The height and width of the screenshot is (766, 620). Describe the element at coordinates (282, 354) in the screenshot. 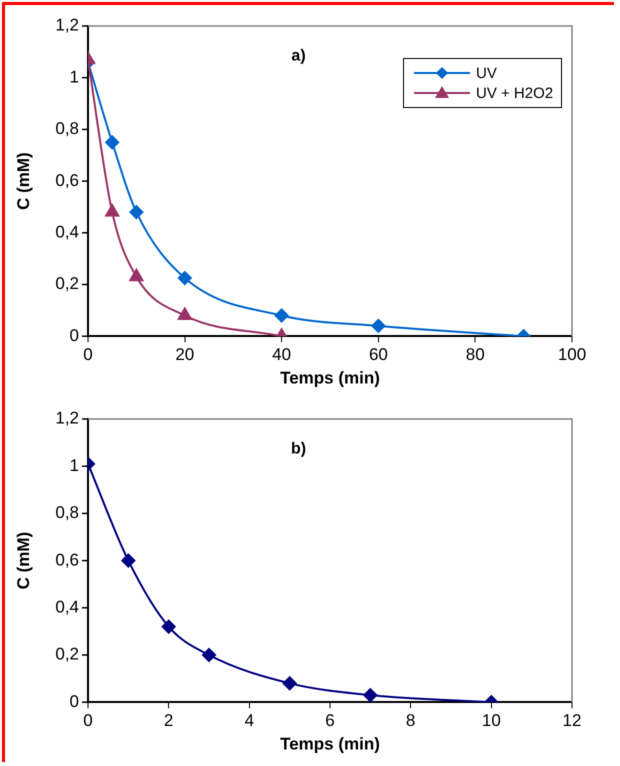

I see `x-tick-label: 40` at that location.